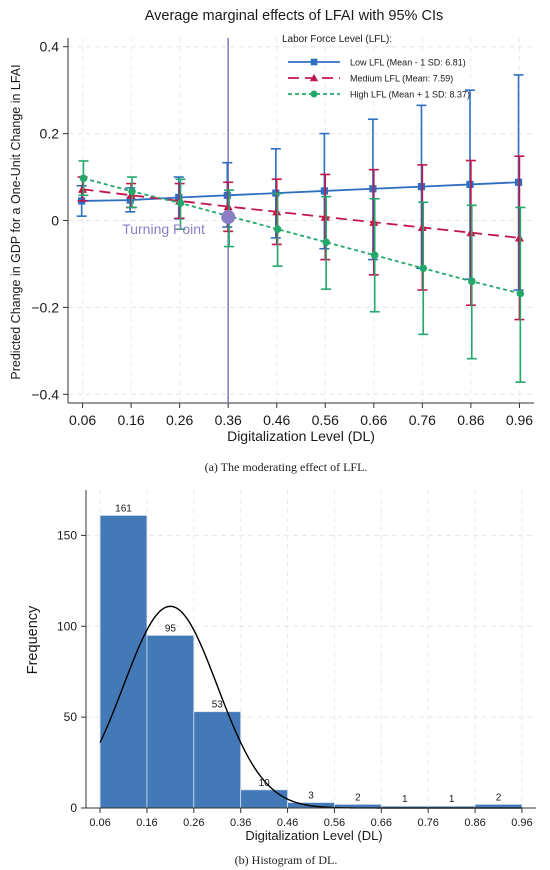 The width and height of the screenshot is (550, 870). What do you see at coordinates (301, 415) in the screenshot?
I see `chart-a-x-axis: 0.06 0.16 0.26 0.36 0.46 0.56 0.66 0.76 0.86 0.96` at bounding box center [301, 415].